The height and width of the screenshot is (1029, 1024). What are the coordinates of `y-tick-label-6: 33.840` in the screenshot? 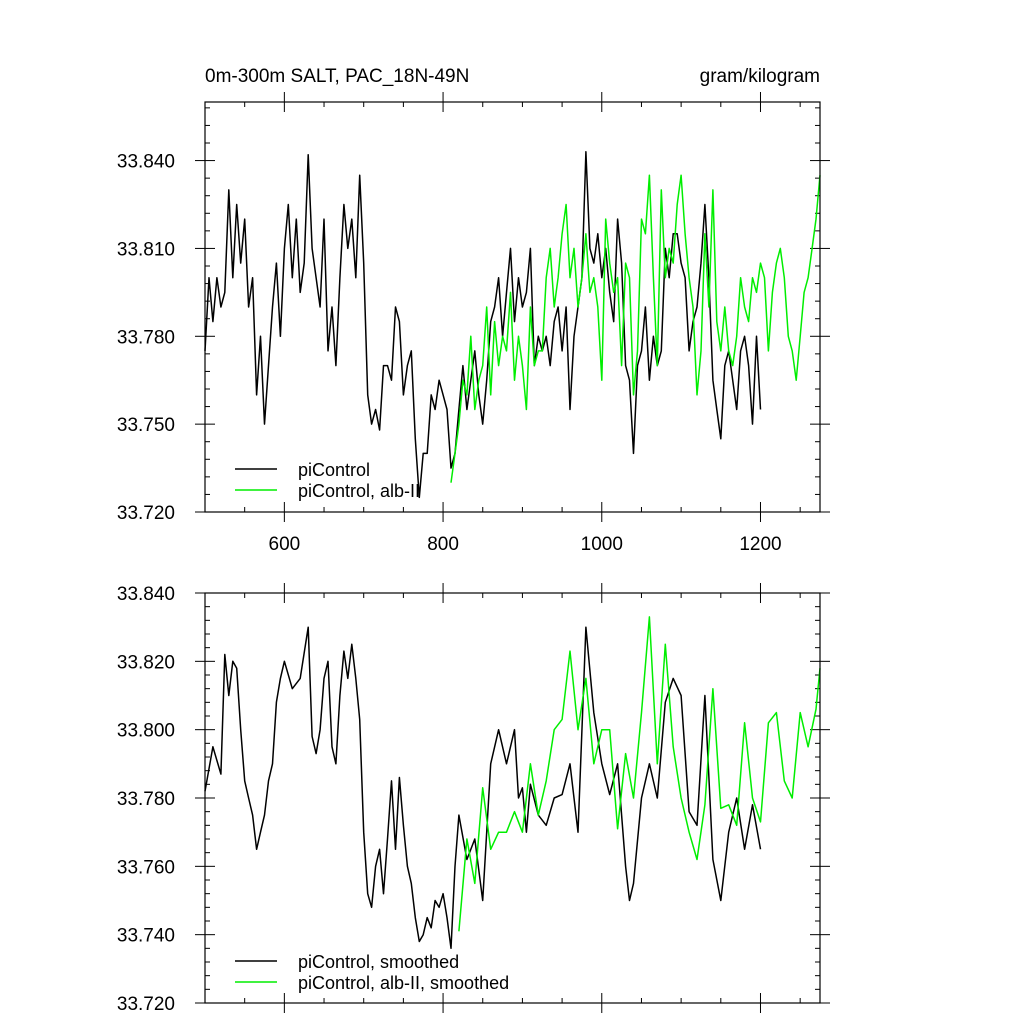 It's located at (146, 594).